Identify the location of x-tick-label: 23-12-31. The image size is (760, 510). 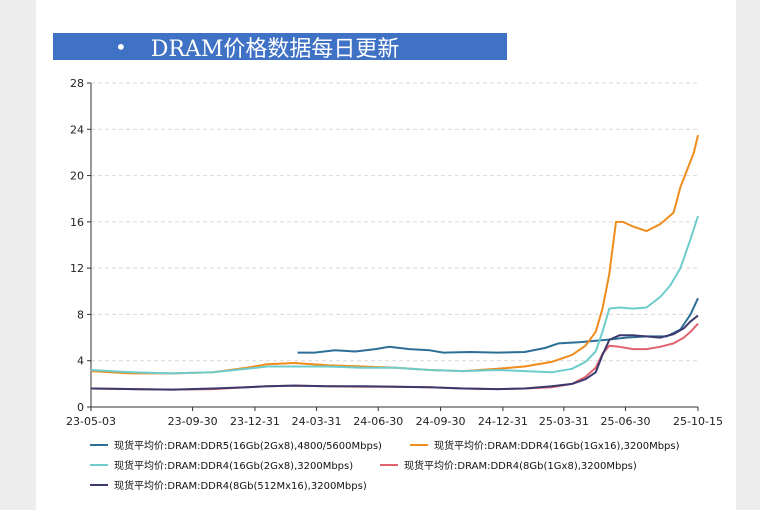
(255, 421).